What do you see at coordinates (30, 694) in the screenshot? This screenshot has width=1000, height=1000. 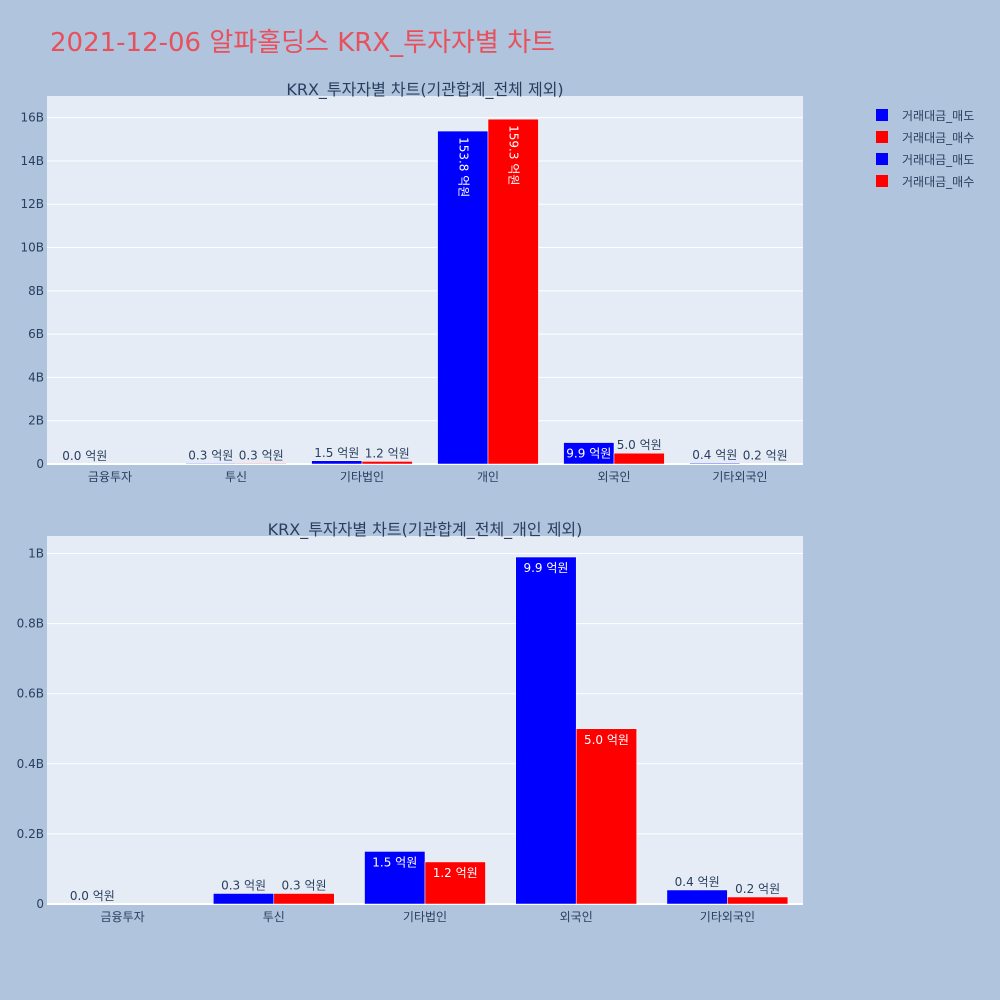 I see `y-tick-label: 0.6B` at bounding box center [30, 694].